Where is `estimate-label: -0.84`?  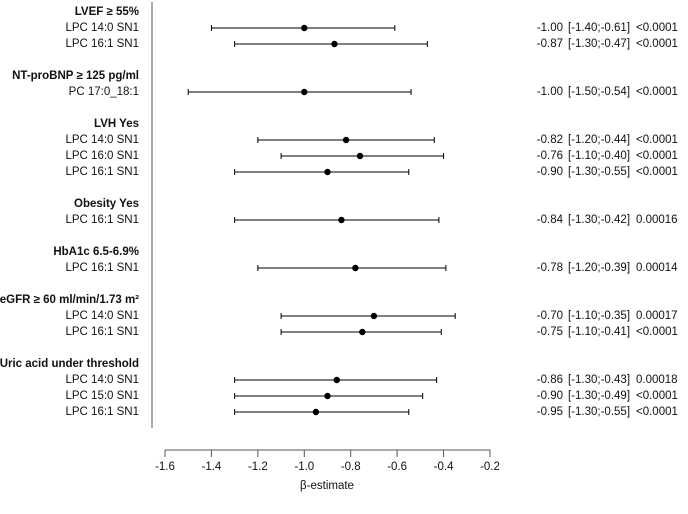 estimate-label: -0.84 is located at coordinates (550, 220).